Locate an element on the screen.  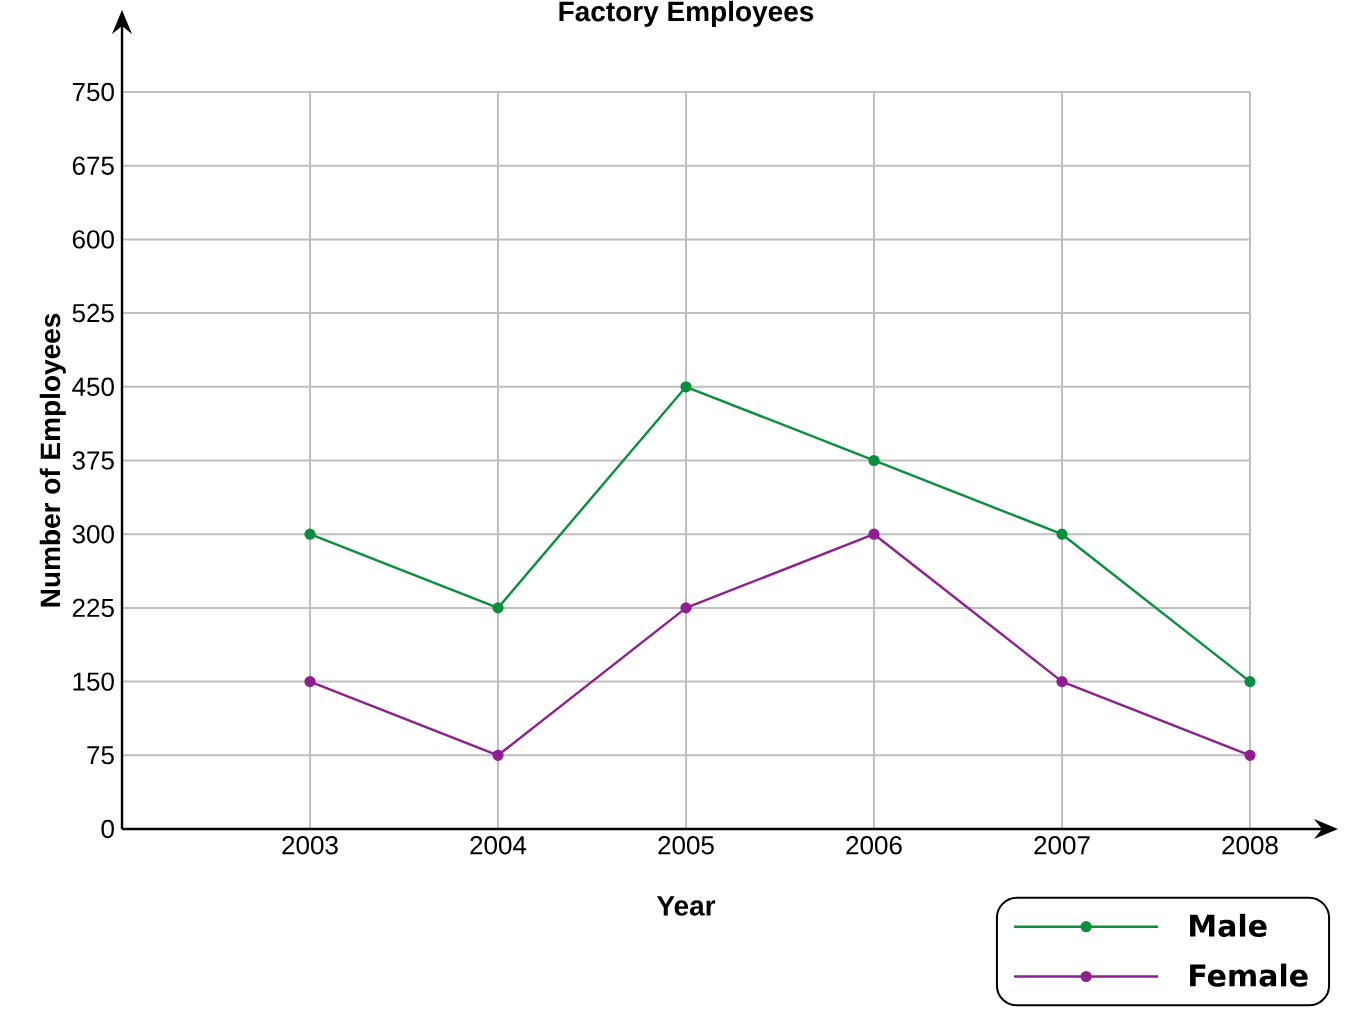
legend-label: Female is located at coordinates (1249, 975).